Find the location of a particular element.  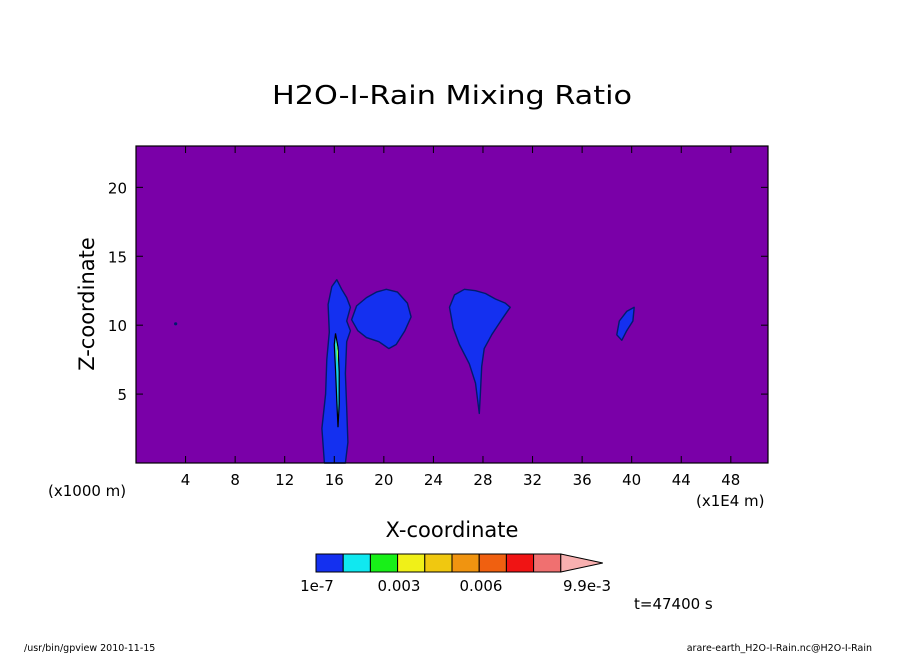

colorbar-label-2: 0.006 is located at coordinates (481, 586).